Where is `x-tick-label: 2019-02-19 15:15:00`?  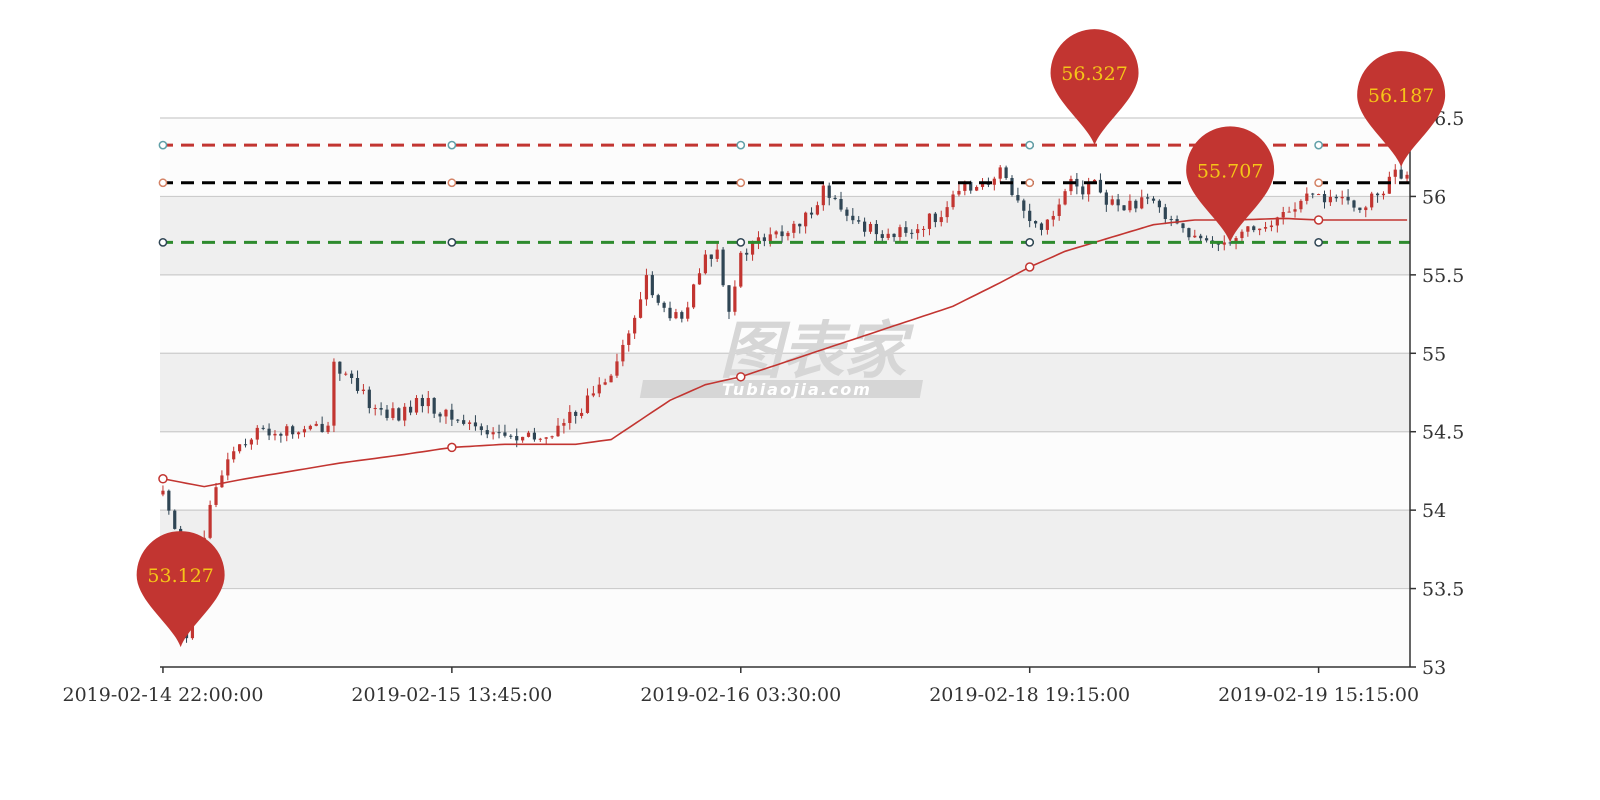
x-tick-label: 2019-02-19 15:15:00 is located at coordinates (1318, 695).